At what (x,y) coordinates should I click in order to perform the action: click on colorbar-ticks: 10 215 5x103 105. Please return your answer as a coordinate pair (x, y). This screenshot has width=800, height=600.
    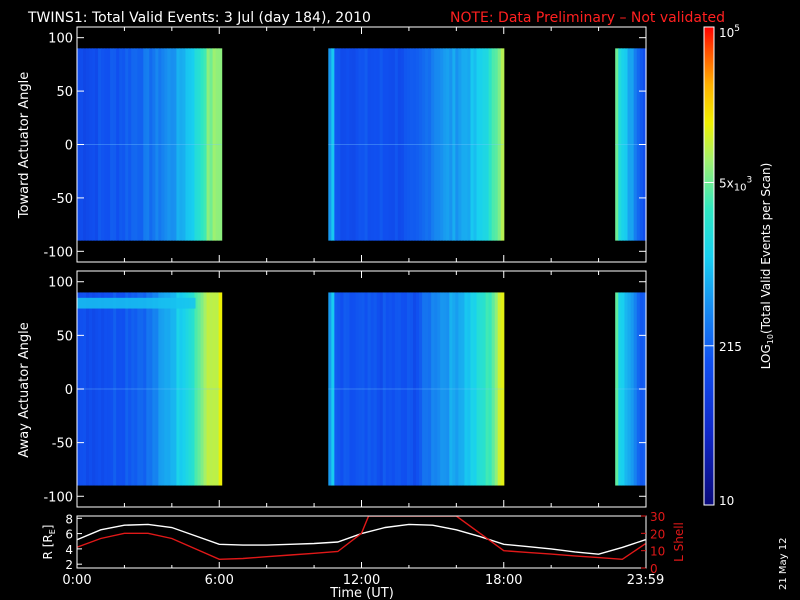
    Looking at the image, I should click on (728, 266).